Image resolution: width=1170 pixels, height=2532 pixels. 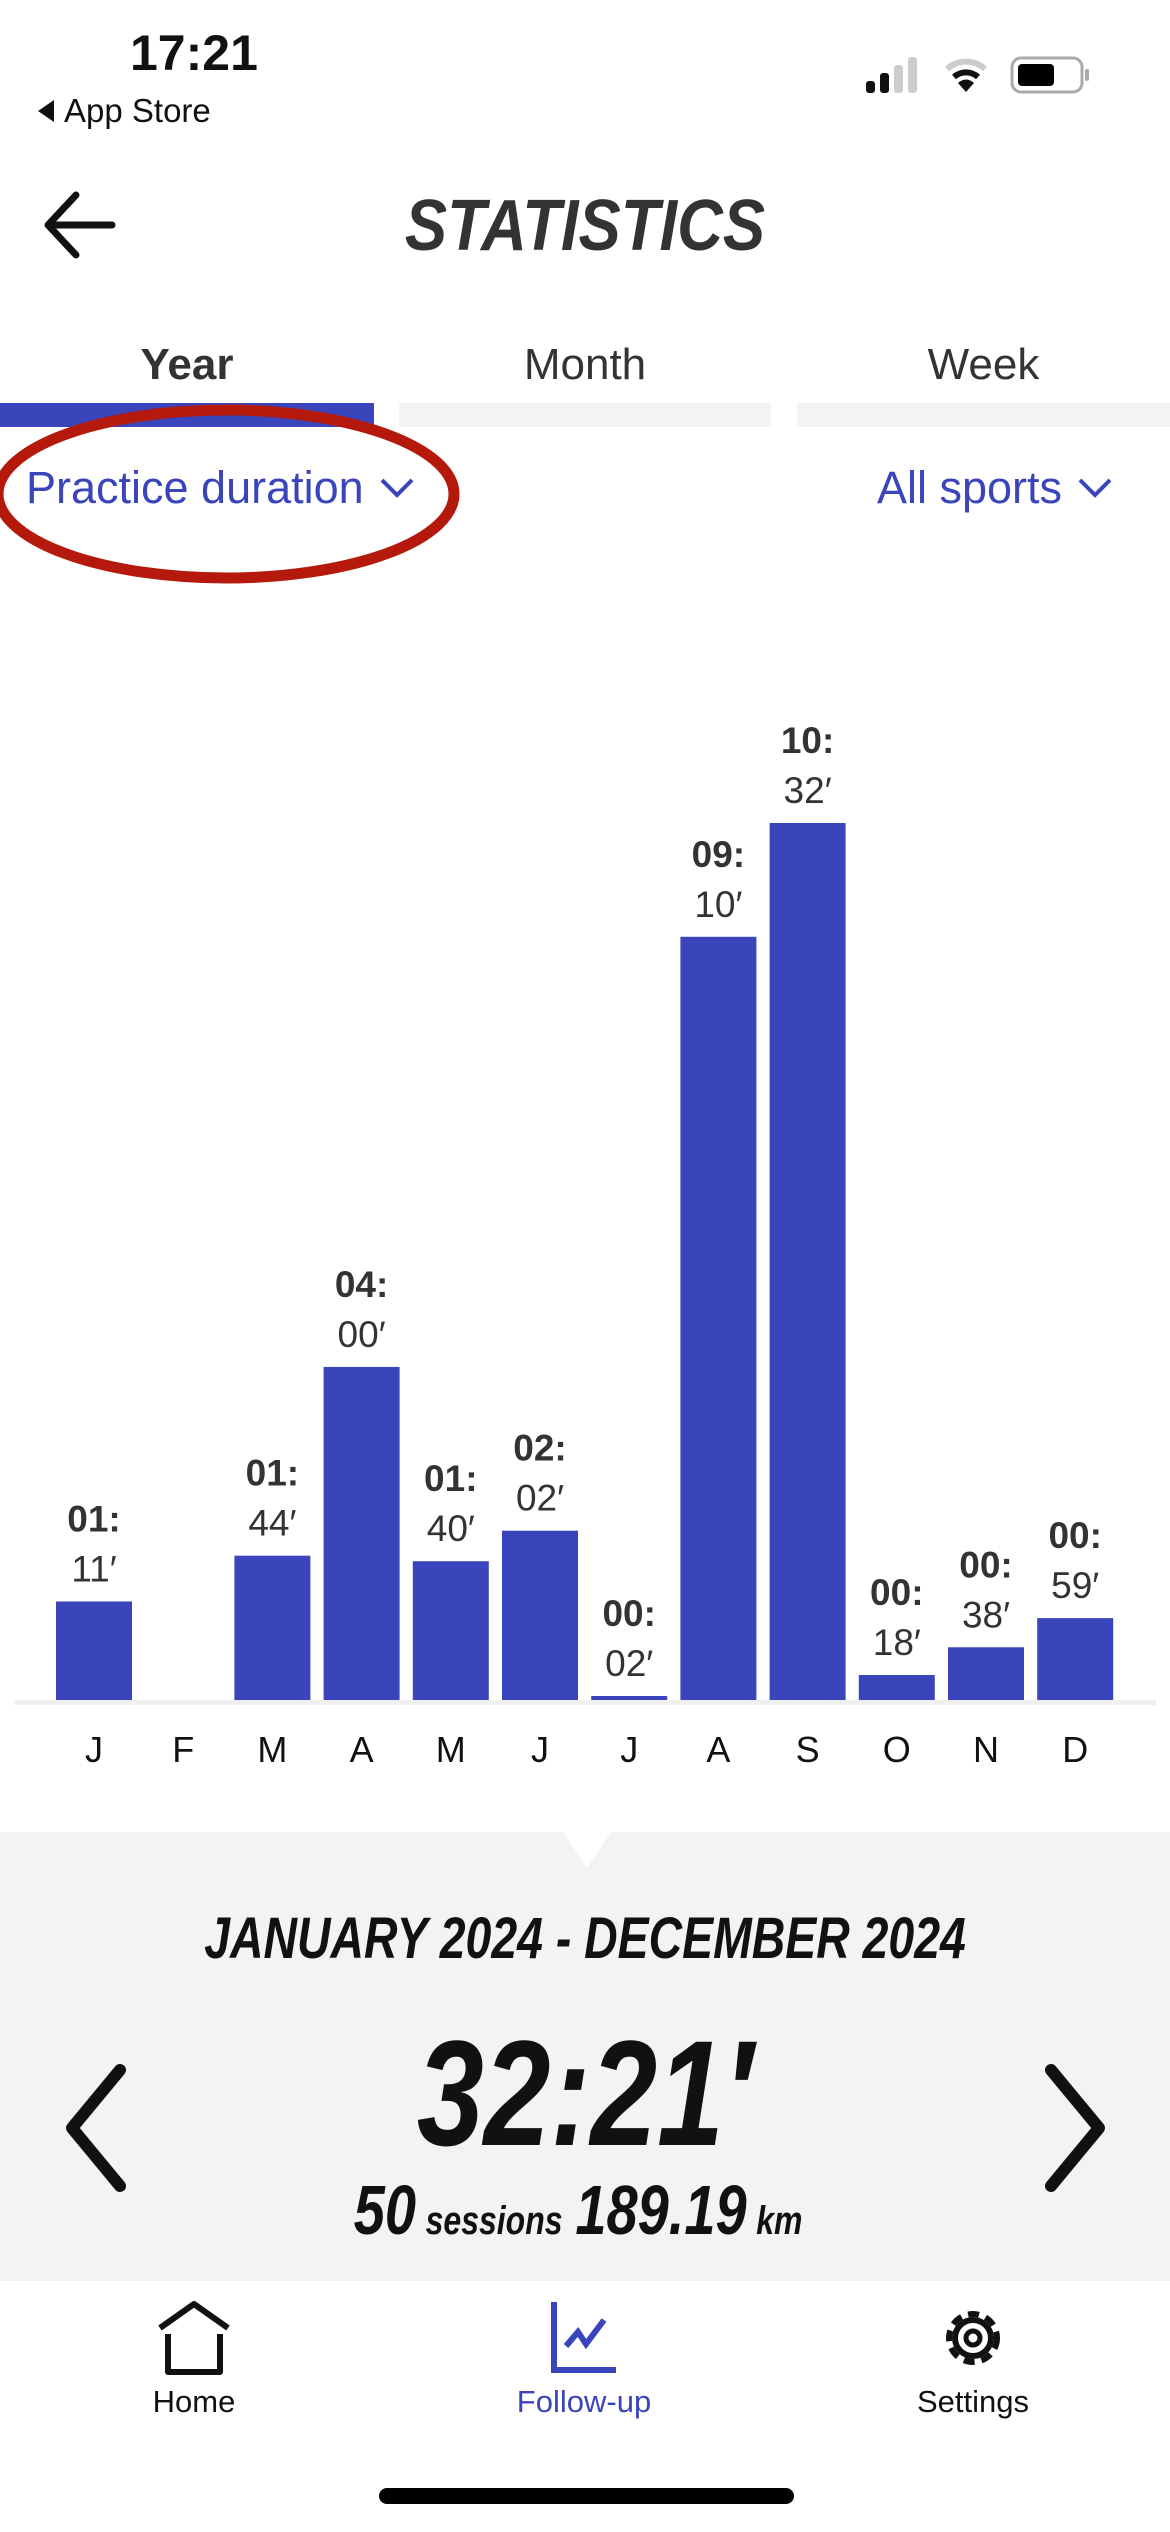 I want to click on nav-follow-up-label: Follow-up, so click(x=584, y=2401).